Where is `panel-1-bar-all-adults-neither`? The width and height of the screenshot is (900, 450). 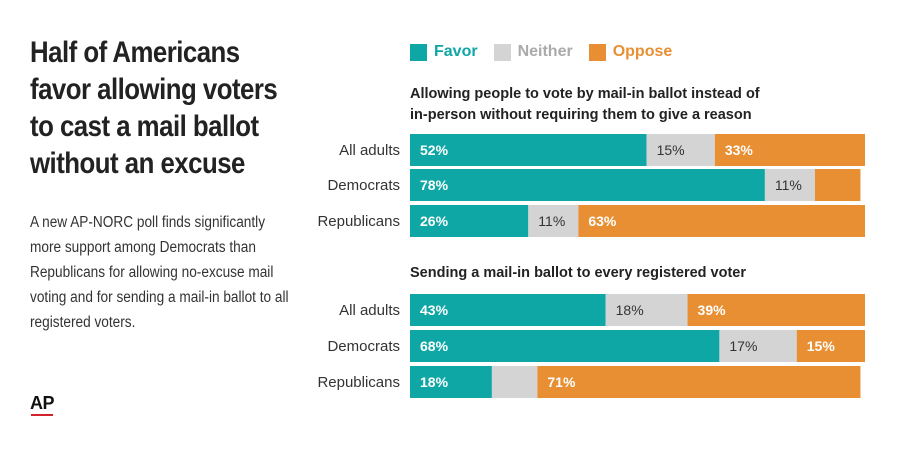 panel-1-bar-all-adults-neither is located at coordinates (680, 150).